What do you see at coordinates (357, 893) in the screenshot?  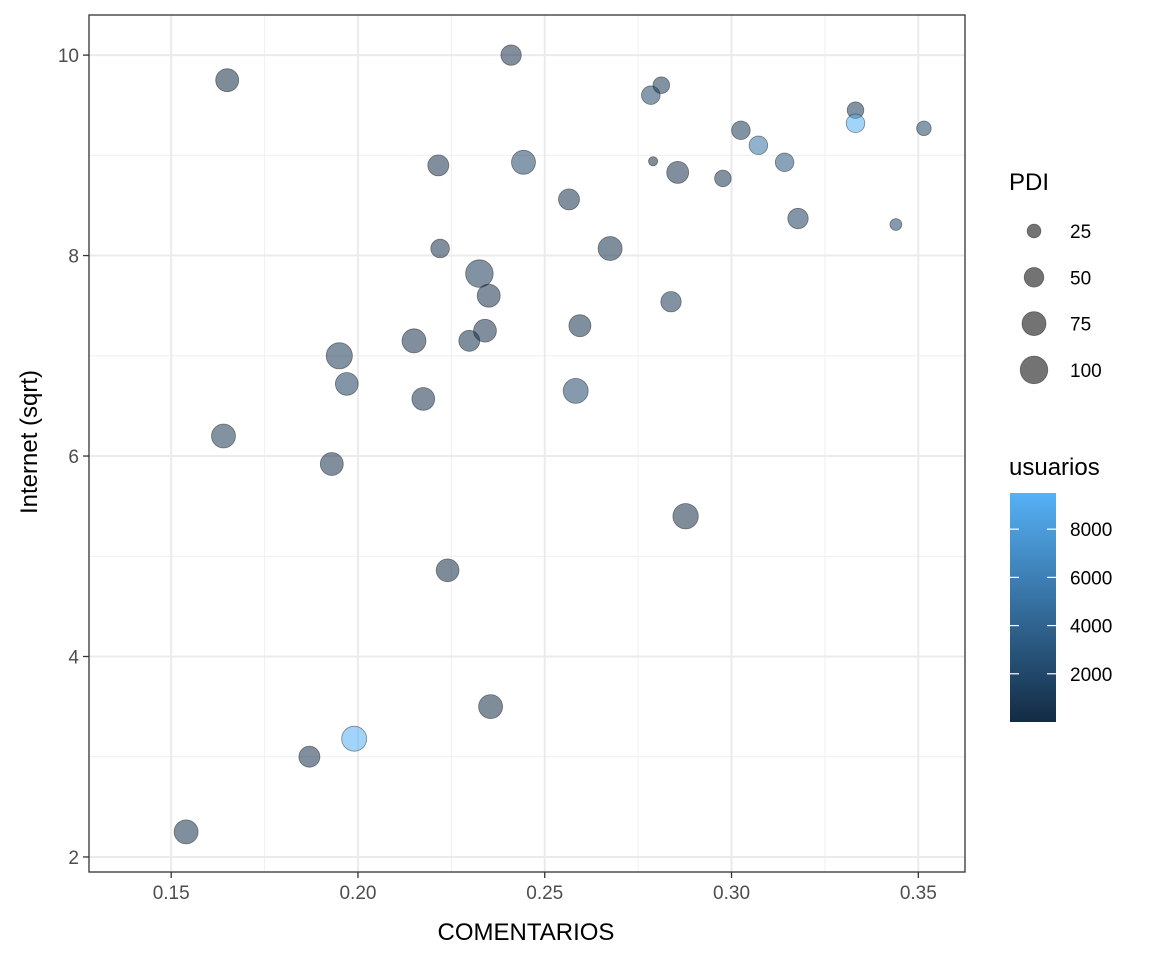 I see `x-tick-label: 0.20` at bounding box center [357, 893].